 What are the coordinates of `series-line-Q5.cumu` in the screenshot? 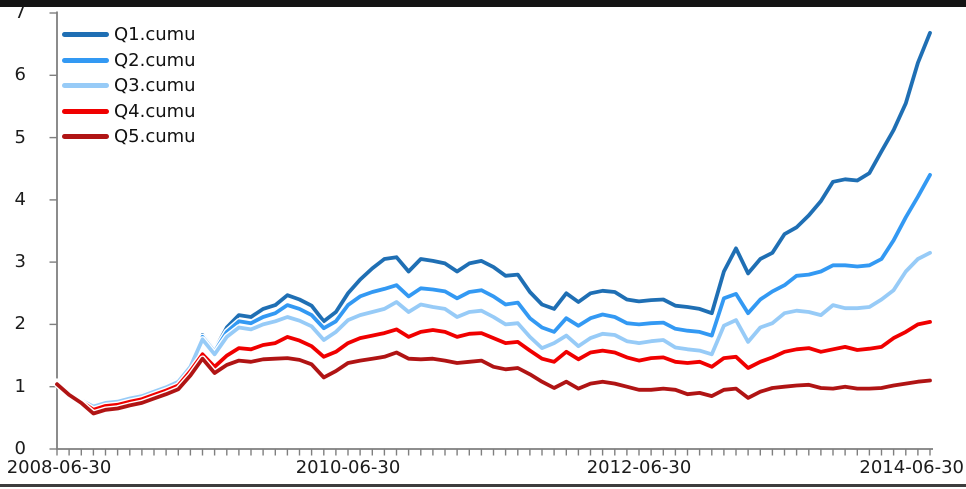 It's located at (493, 383).